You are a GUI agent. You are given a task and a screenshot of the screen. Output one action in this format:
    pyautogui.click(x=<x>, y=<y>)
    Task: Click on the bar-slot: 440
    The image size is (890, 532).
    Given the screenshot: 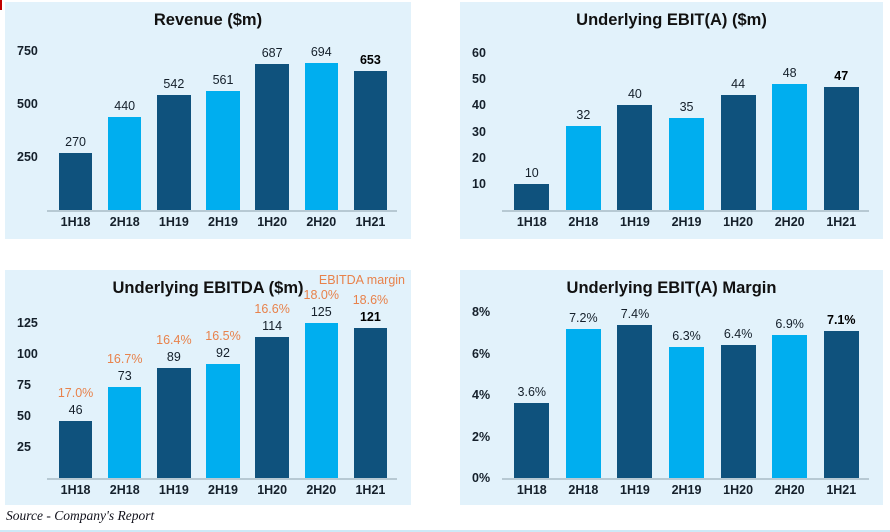 What is the action you would take?
    pyautogui.click(x=124, y=125)
    